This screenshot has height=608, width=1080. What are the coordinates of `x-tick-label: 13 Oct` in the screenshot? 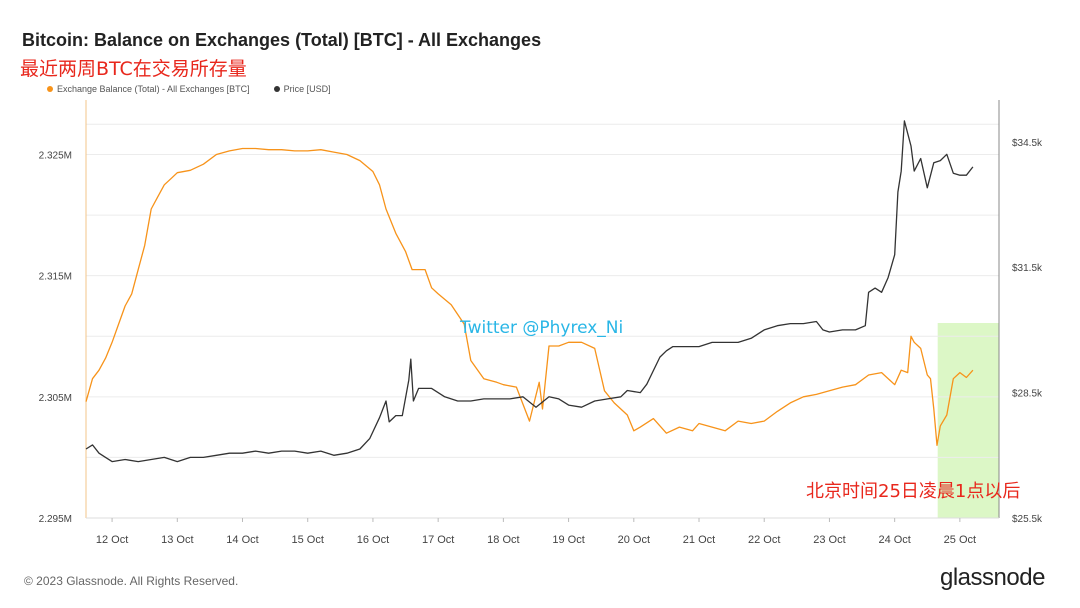 It's located at (177, 540).